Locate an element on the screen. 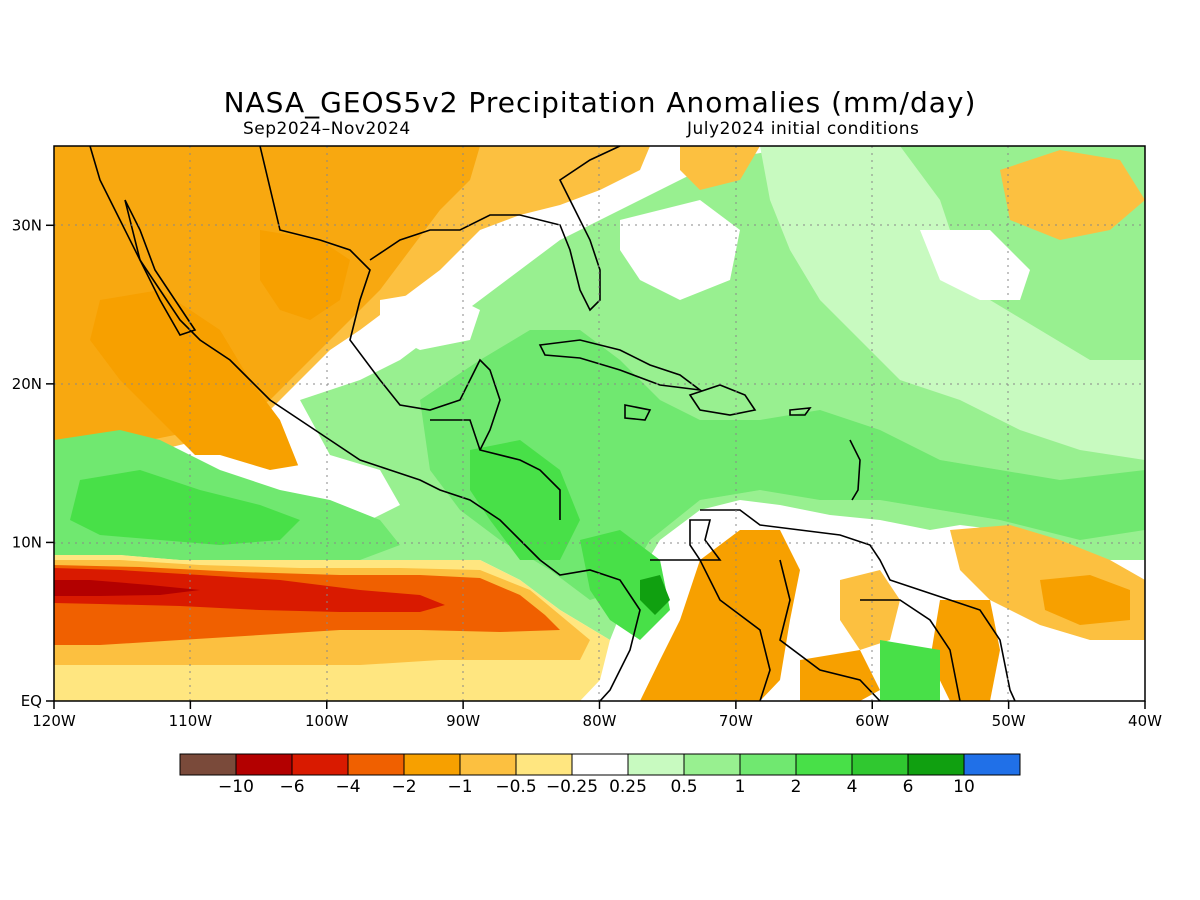 The image size is (1200, 900). colorbar-label: 6 is located at coordinates (908, 787).